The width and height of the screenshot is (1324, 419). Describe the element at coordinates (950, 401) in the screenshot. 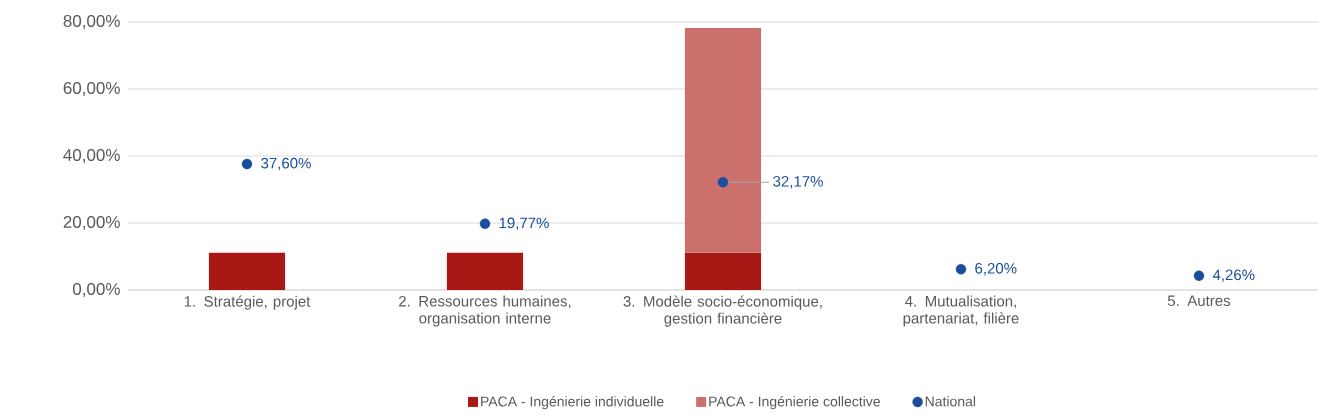

I see `legend-label: National` at that location.